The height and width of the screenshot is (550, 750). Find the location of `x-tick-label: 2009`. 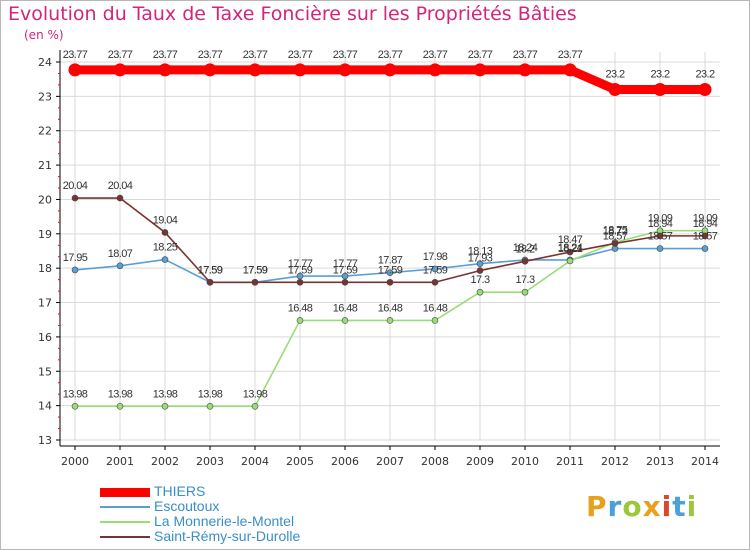

x-tick-label: 2009 is located at coordinates (480, 461).